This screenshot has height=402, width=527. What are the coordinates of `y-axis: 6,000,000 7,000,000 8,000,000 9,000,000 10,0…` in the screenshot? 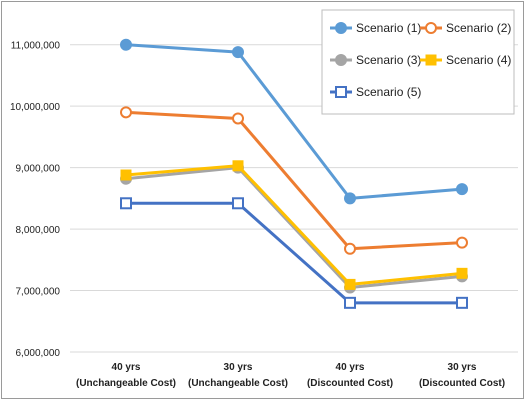 It's located at (35, 200).